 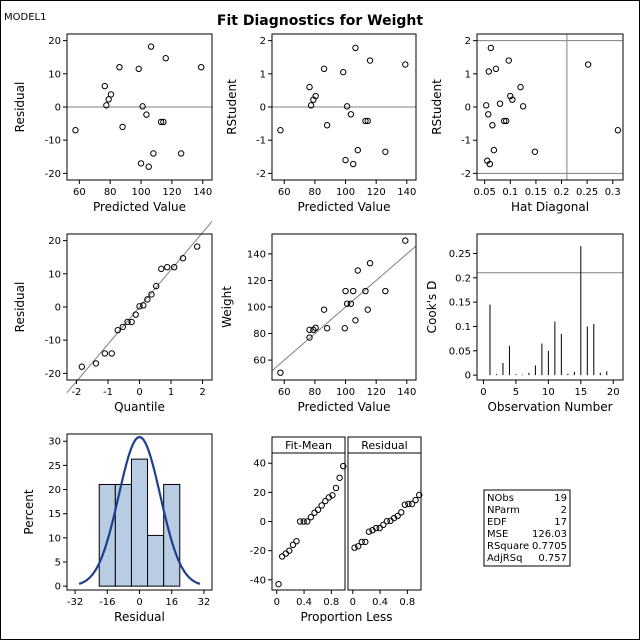 I want to click on plot-frame, so click(x=384, y=521).